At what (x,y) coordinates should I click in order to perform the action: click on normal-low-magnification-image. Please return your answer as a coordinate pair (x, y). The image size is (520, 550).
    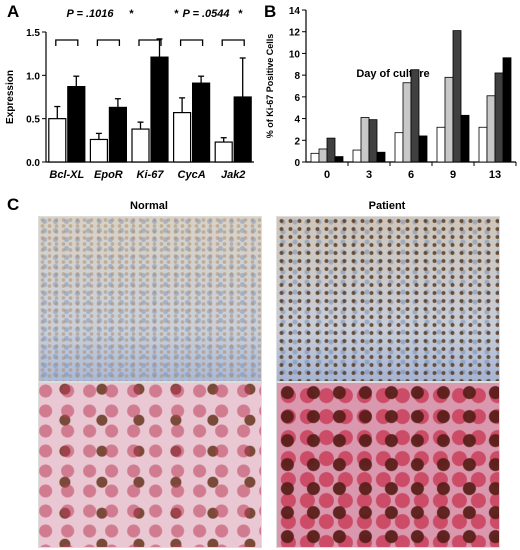
    Looking at the image, I should click on (150, 299).